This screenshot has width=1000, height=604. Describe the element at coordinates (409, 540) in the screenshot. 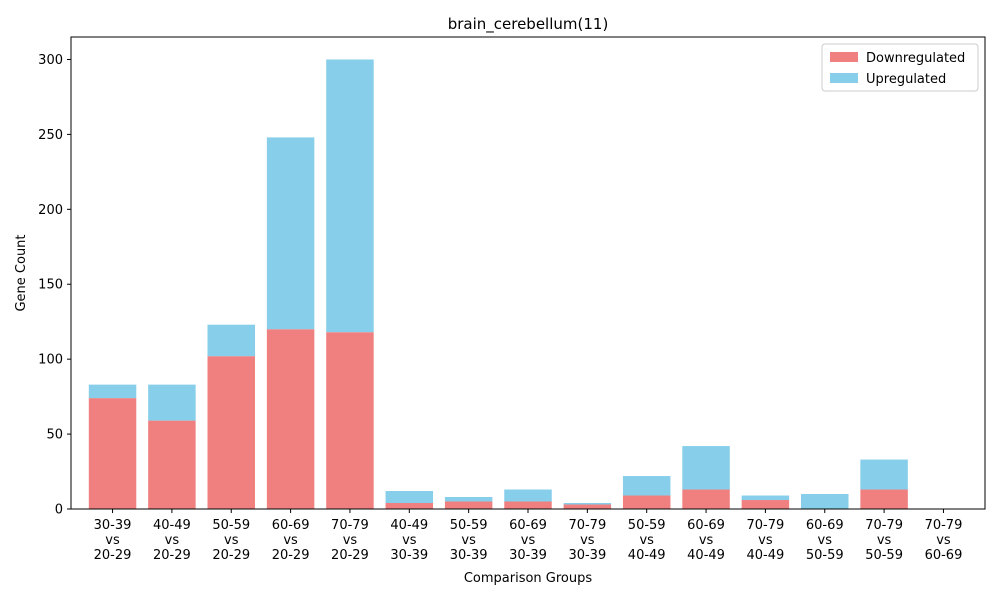

I see `x-tick-label: 40-49 vs 30-39` at that location.